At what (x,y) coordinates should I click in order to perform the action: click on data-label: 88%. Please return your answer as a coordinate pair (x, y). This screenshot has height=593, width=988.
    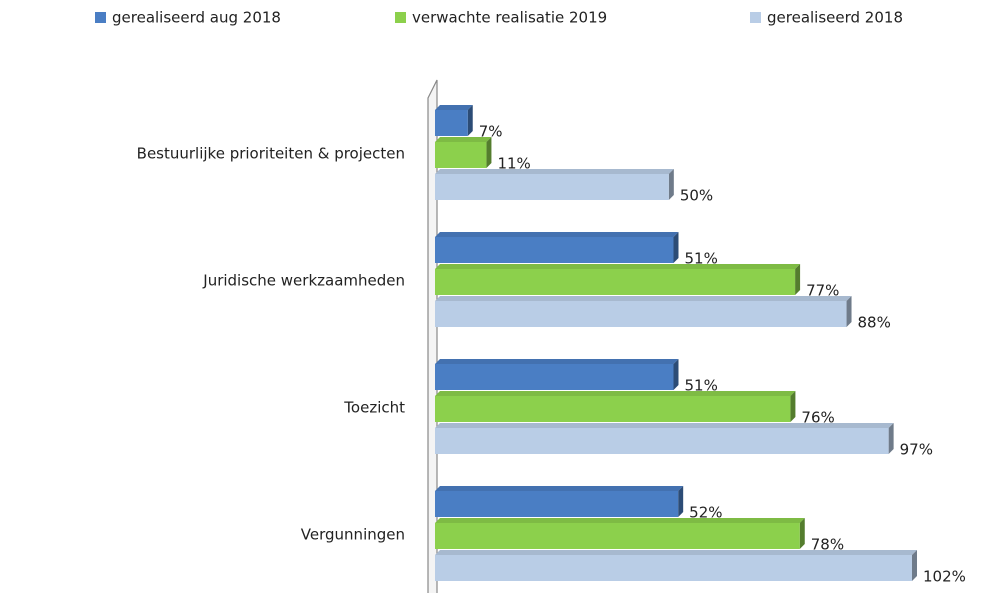
    Looking at the image, I should click on (874, 323).